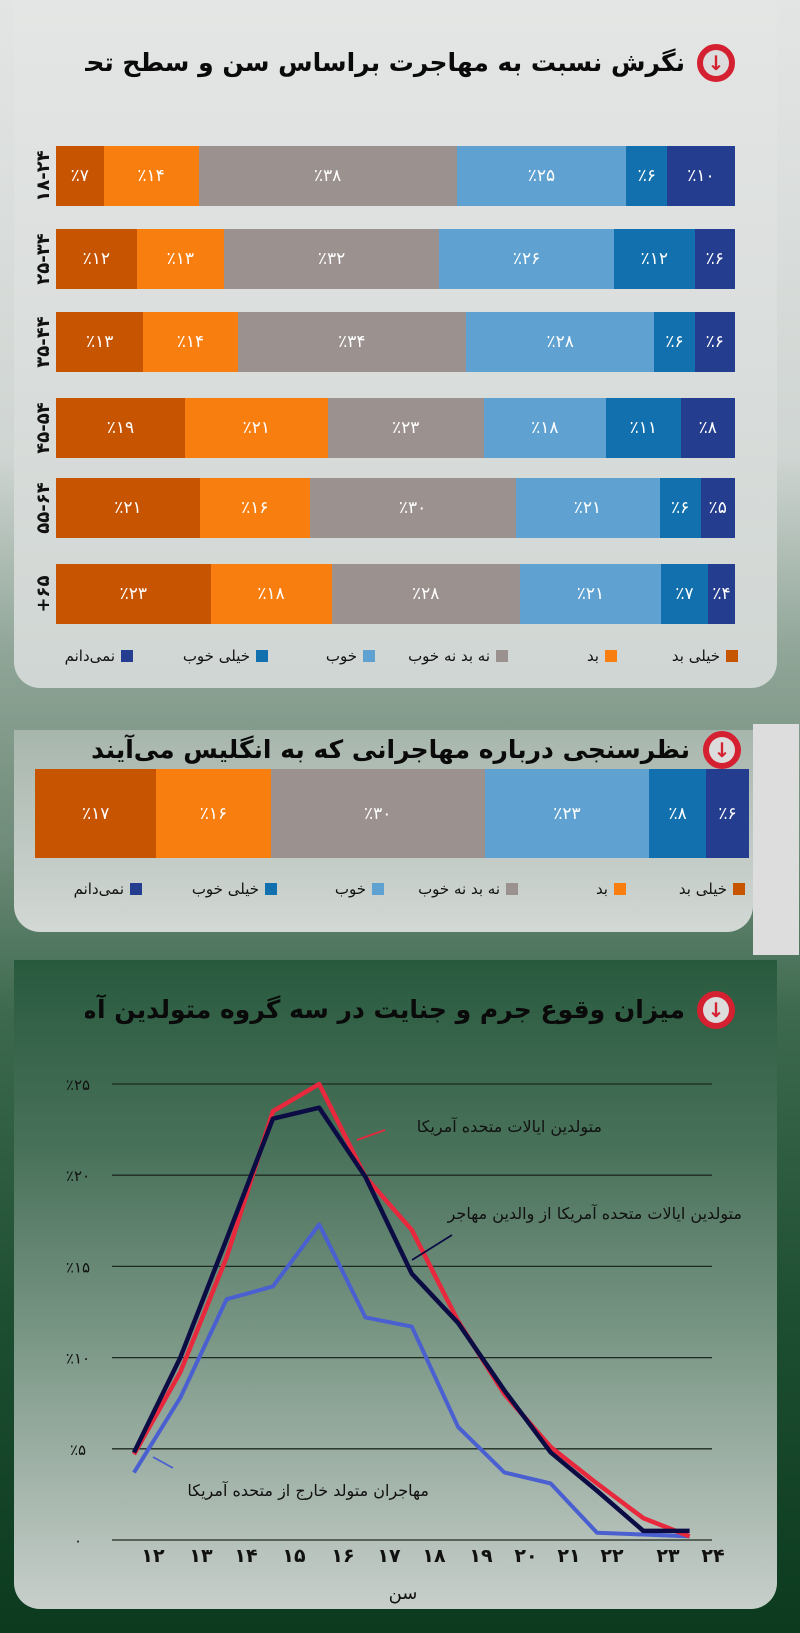 This screenshot has width=800, height=1633. Describe the element at coordinates (342, 1556) in the screenshot. I see `x-tick-label: ۱۶` at that location.